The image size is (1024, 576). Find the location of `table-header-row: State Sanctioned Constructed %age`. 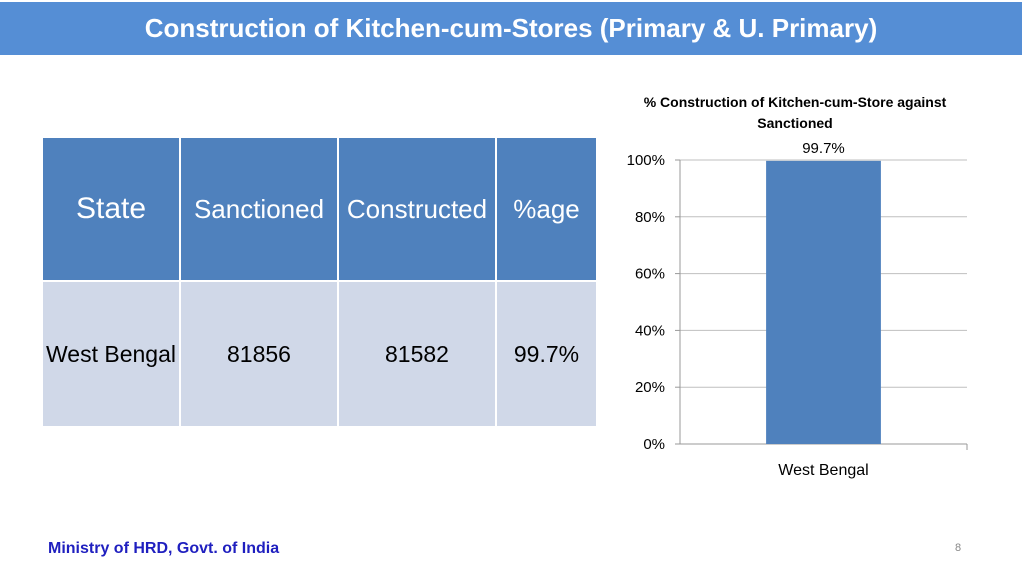

table-header-row: State Sanctioned Constructed %age is located at coordinates (319, 209).